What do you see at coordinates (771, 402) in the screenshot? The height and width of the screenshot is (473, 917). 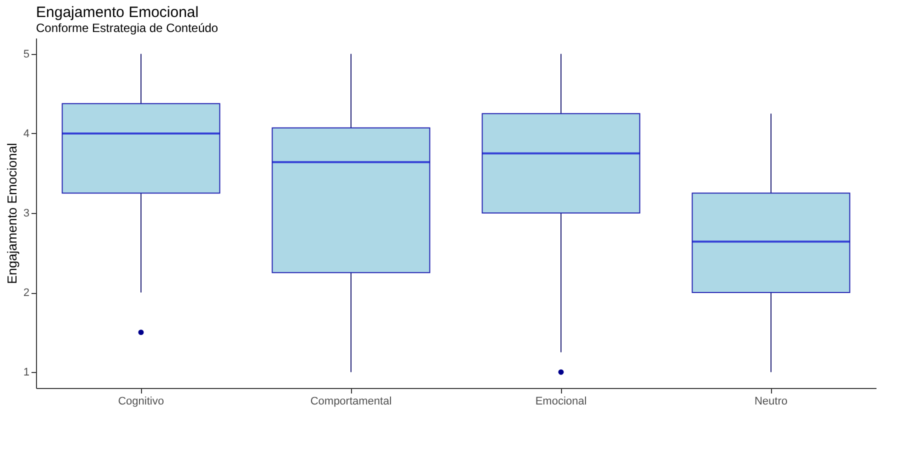 I see `x-tick-label: Neutro` at bounding box center [771, 402].